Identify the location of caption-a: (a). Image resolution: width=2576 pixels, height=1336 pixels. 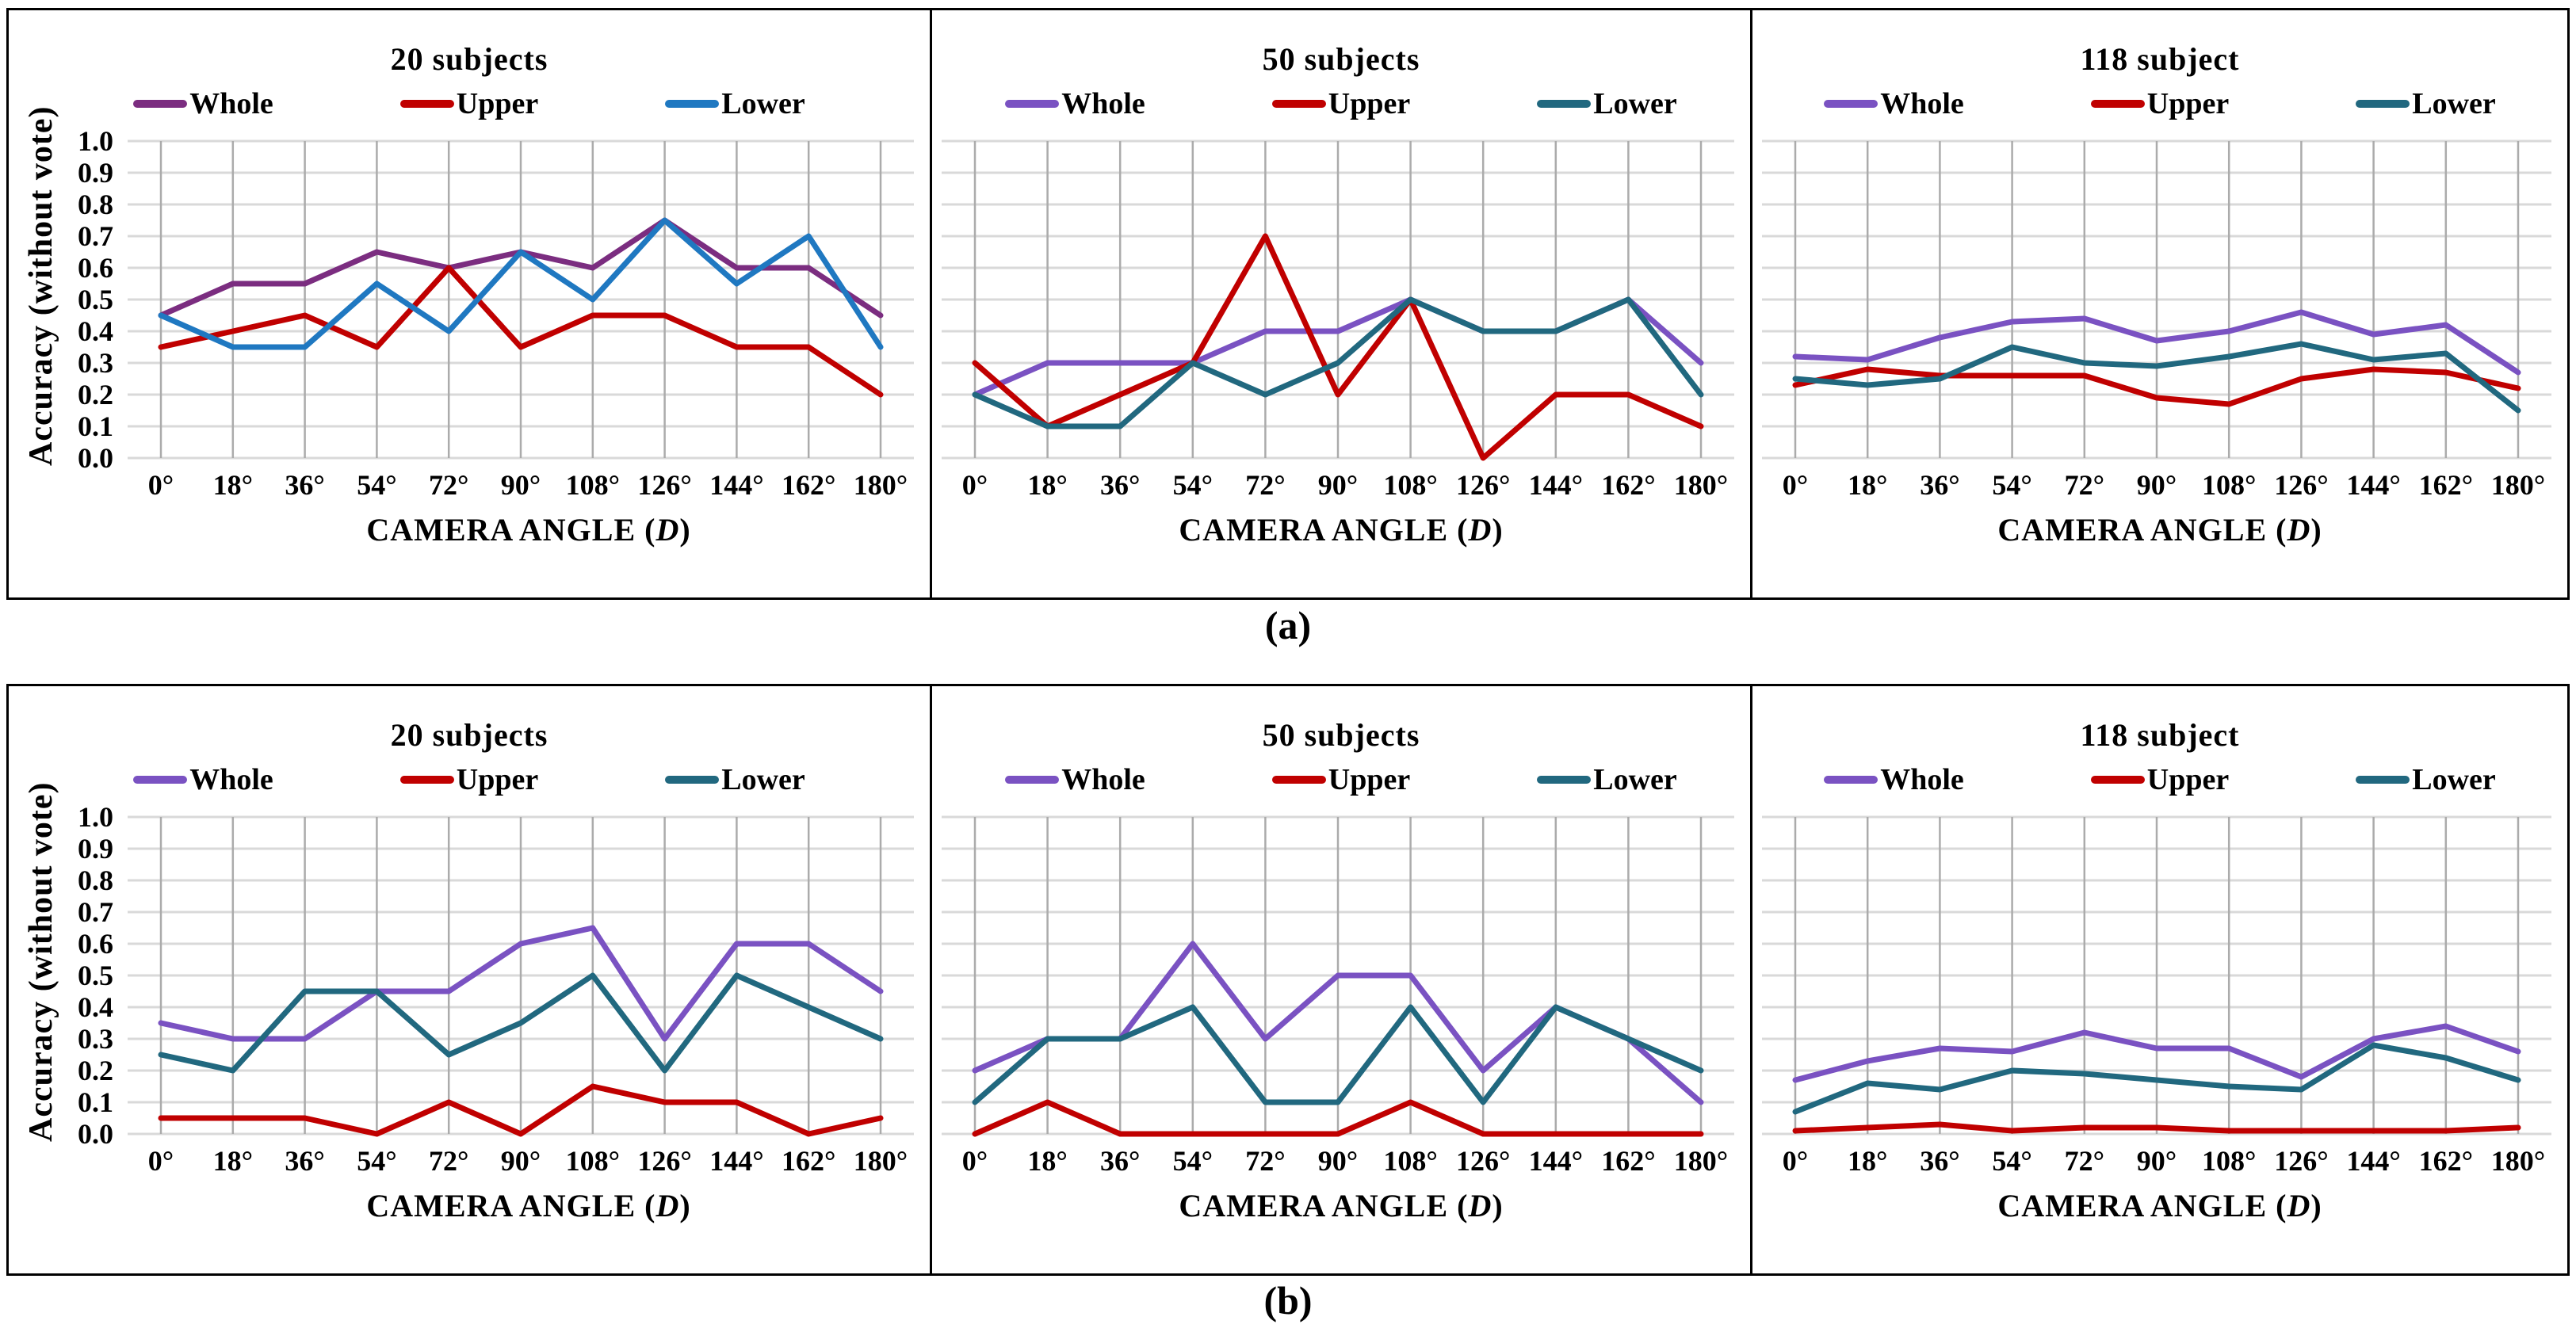
(1288, 625).